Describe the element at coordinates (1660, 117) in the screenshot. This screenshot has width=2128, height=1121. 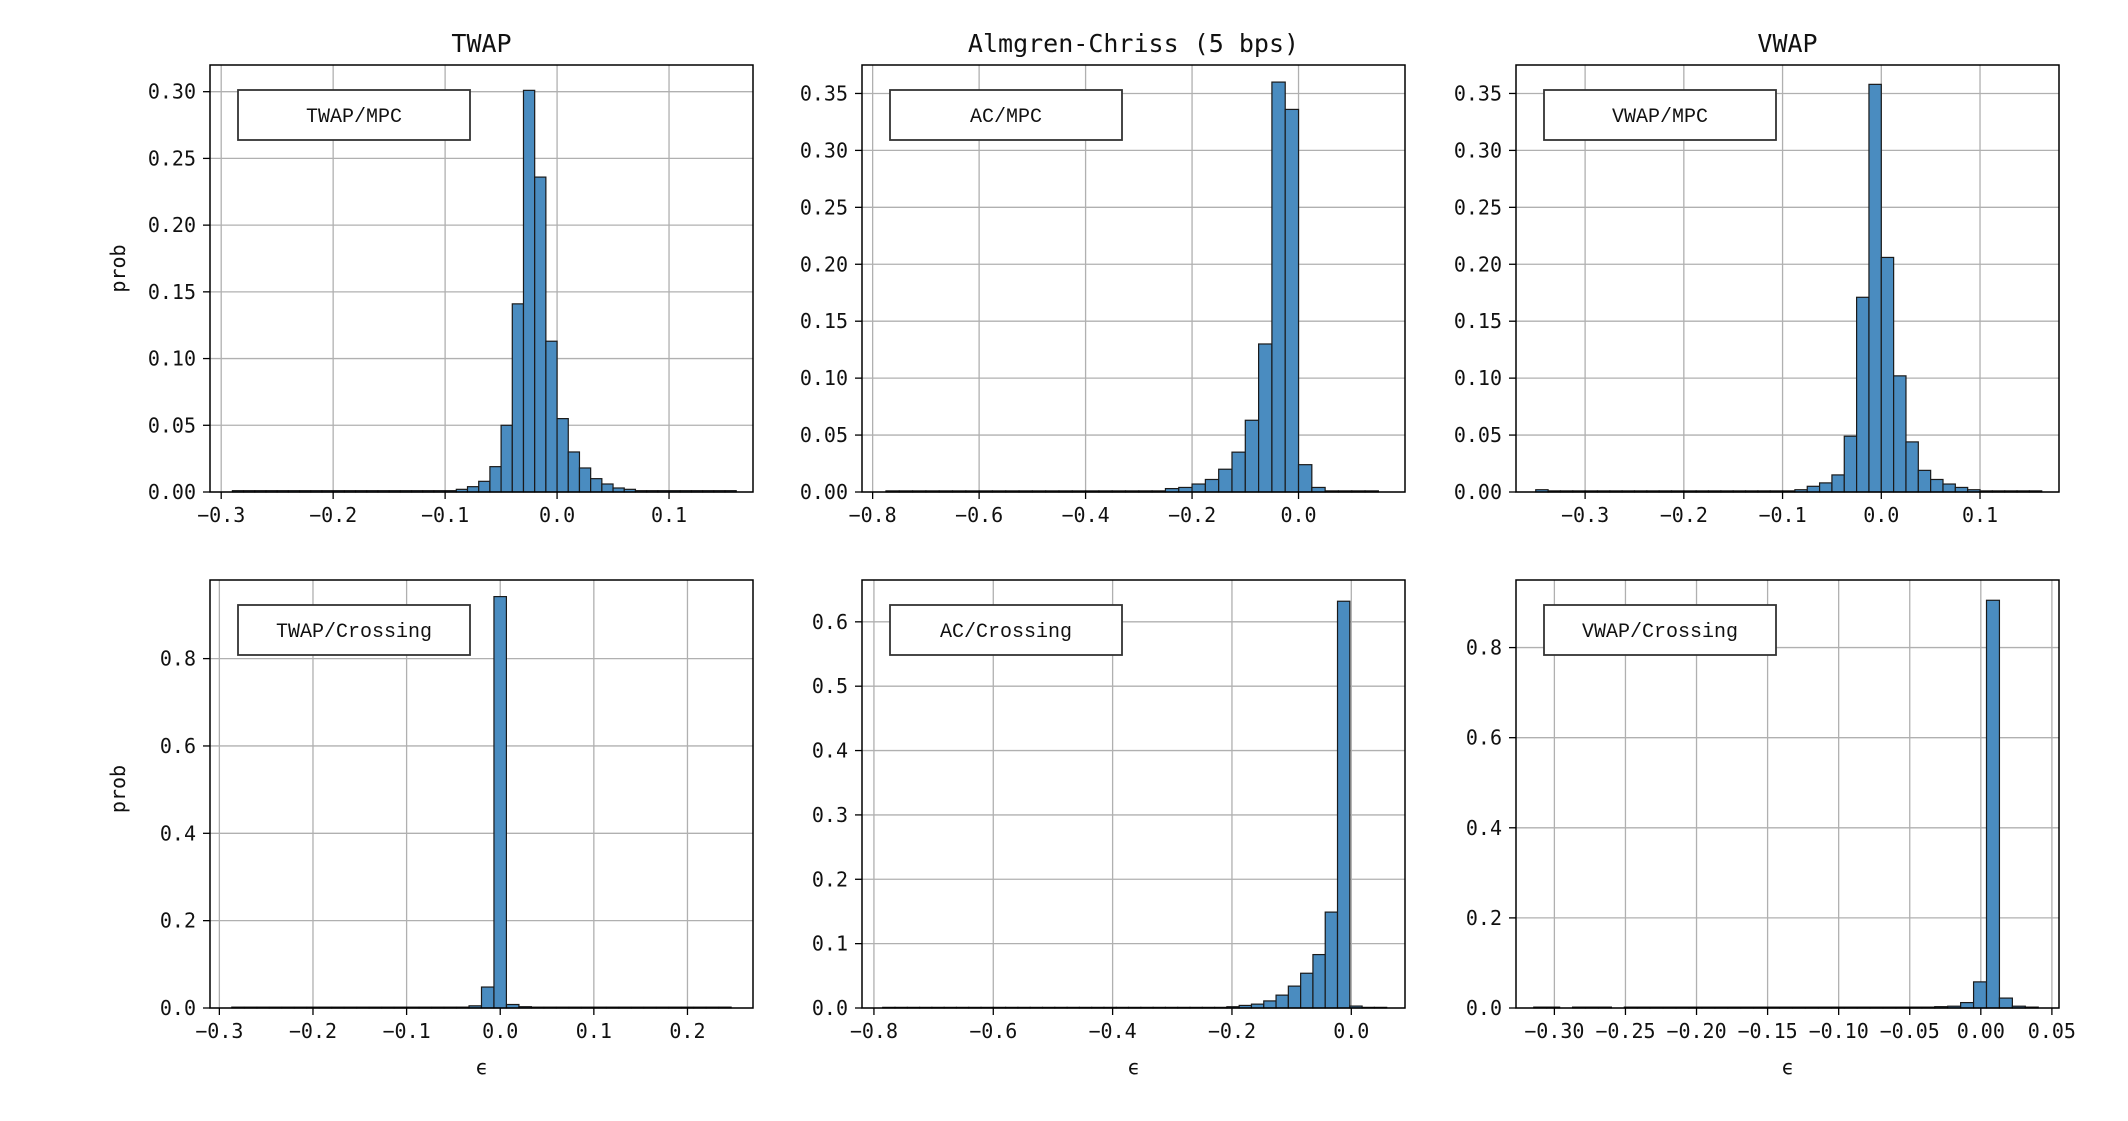
I see `legend-label: VWAP/MPC` at that location.